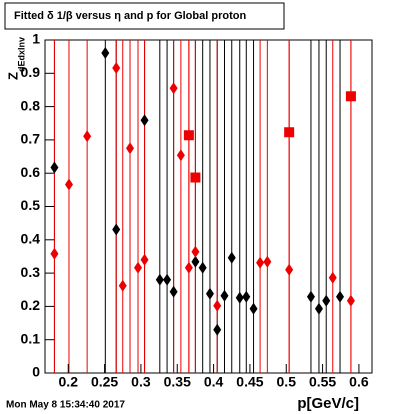 The width and height of the screenshot is (400, 414). What do you see at coordinates (141, 382) in the screenshot?
I see `x-tick-label: 0.3` at bounding box center [141, 382].